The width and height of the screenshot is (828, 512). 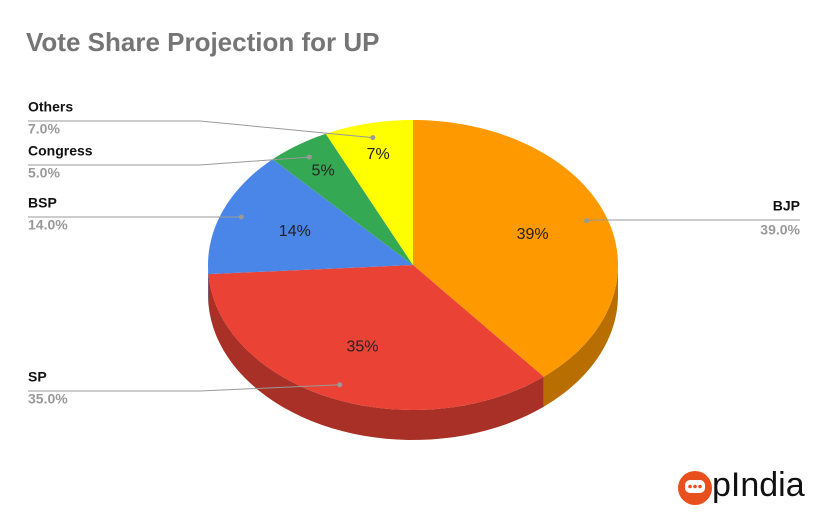 I want to click on callout-value: 5.0%, so click(x=44, y=173).